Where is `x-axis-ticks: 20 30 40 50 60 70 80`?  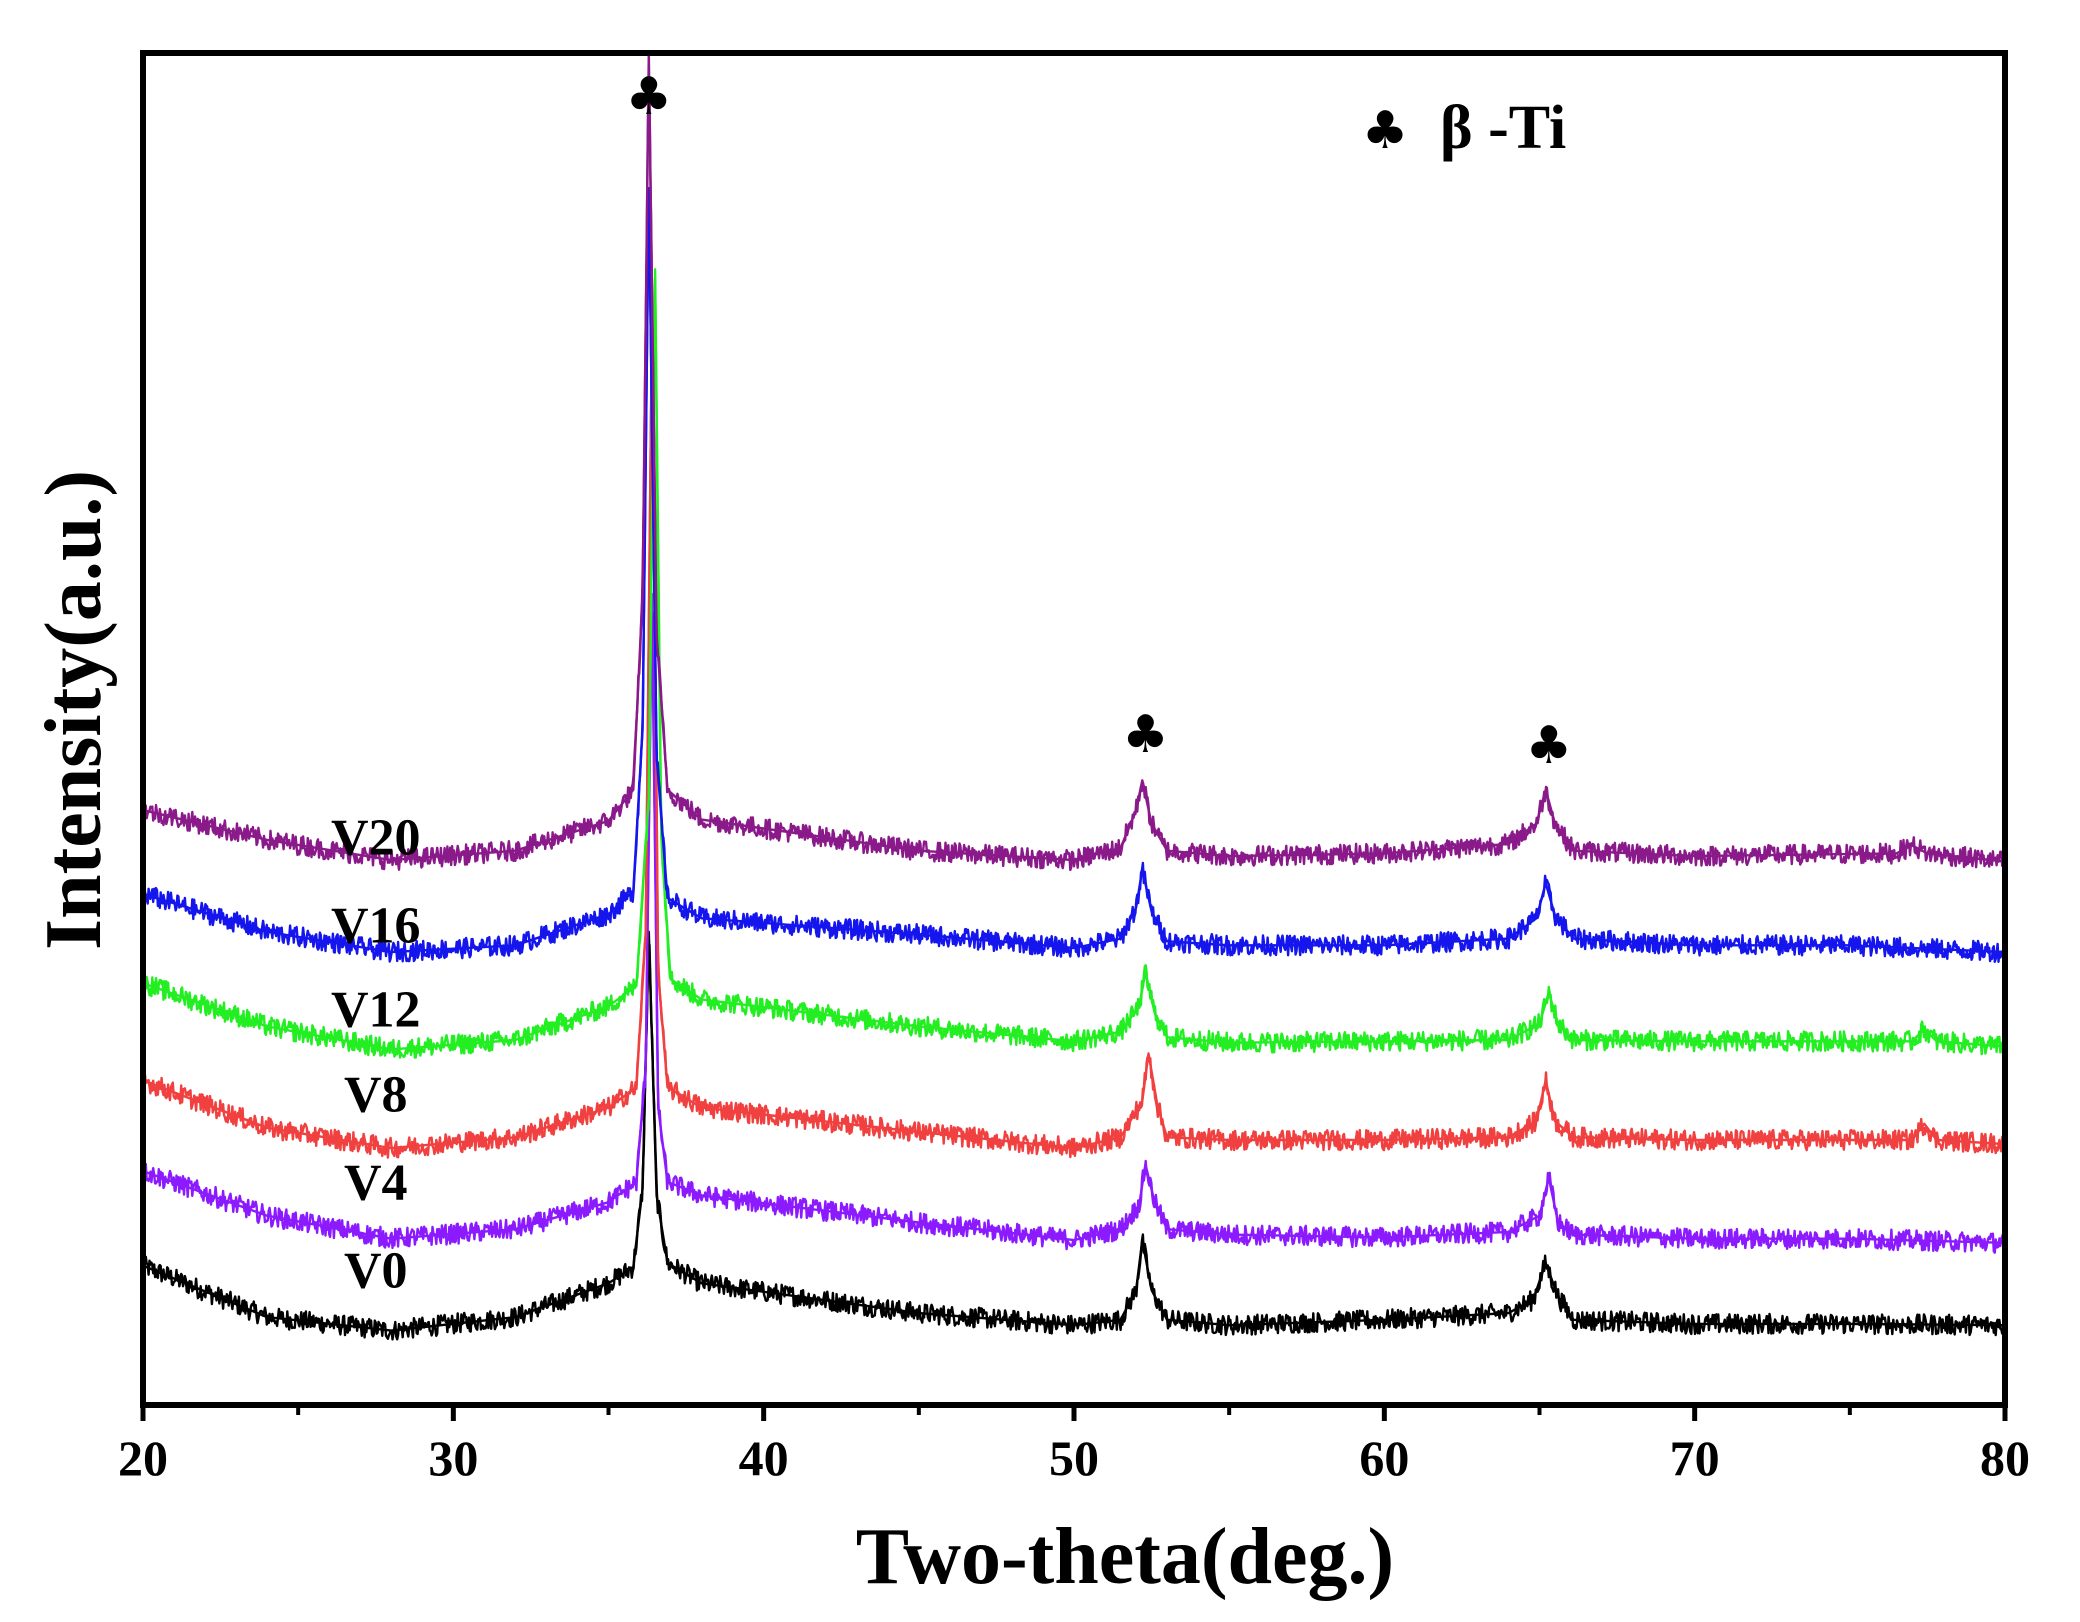 x-axis-ticks: 20 30 40 50 60 70 80 is located at coordinates (1074, 1445).